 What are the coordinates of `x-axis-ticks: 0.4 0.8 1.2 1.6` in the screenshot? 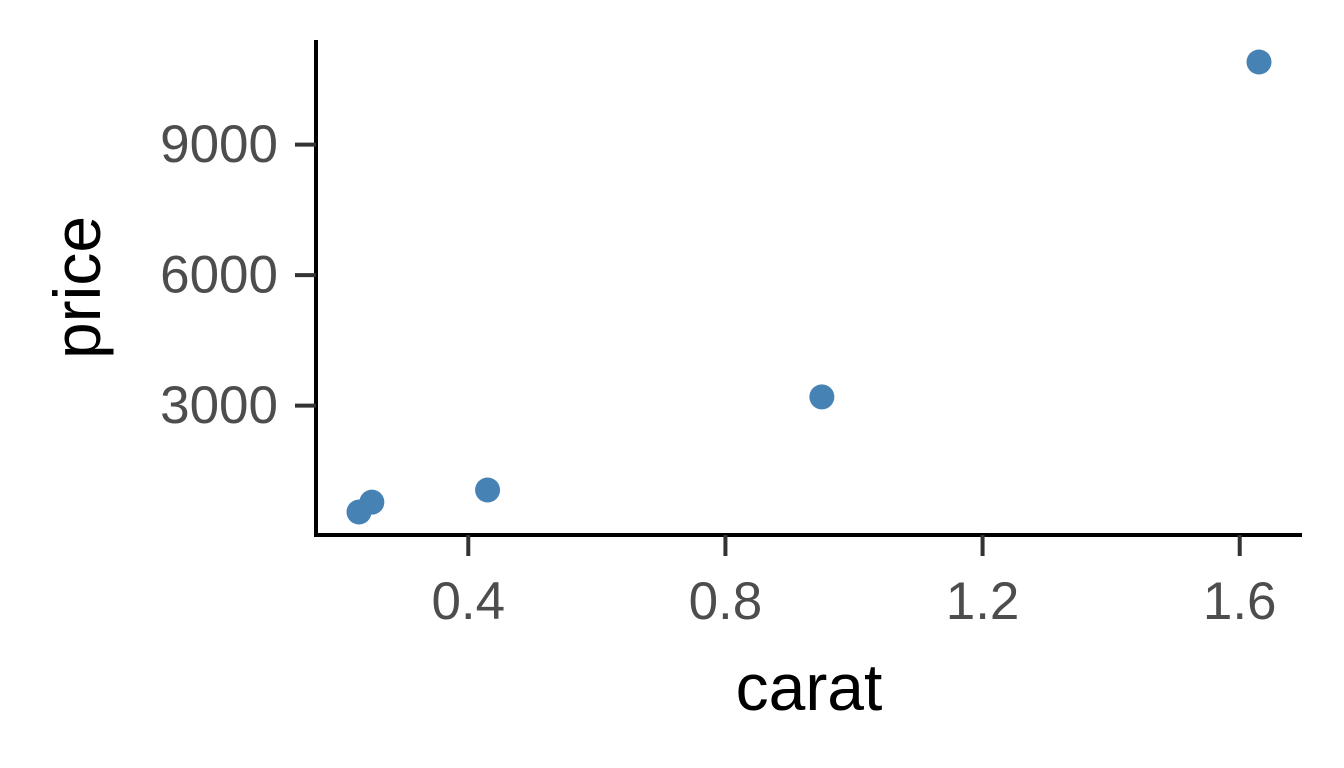 It's located at (854, 583).